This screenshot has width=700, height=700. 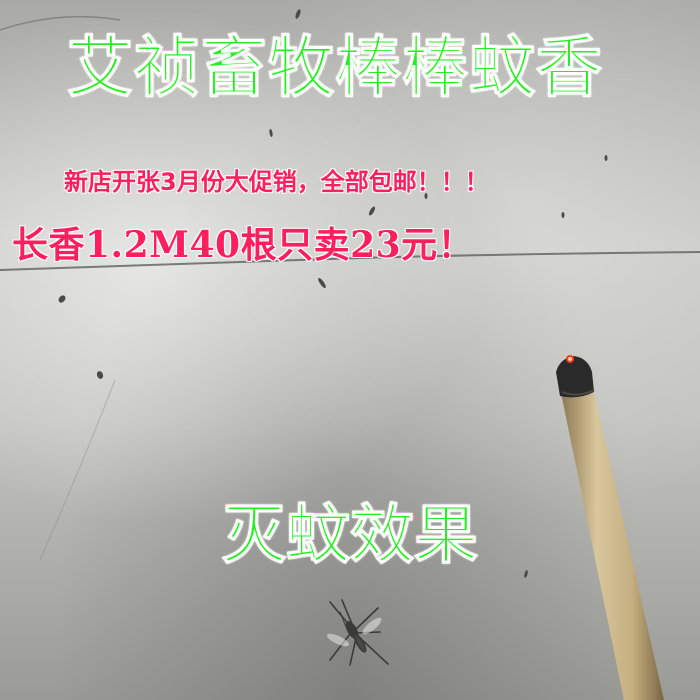 What do you see at coordinates (276, 182) in the screenshot?
I see `promo-text: 新店开张3月份大促销，全部包邮！！！` at bounding box center [276, 182].